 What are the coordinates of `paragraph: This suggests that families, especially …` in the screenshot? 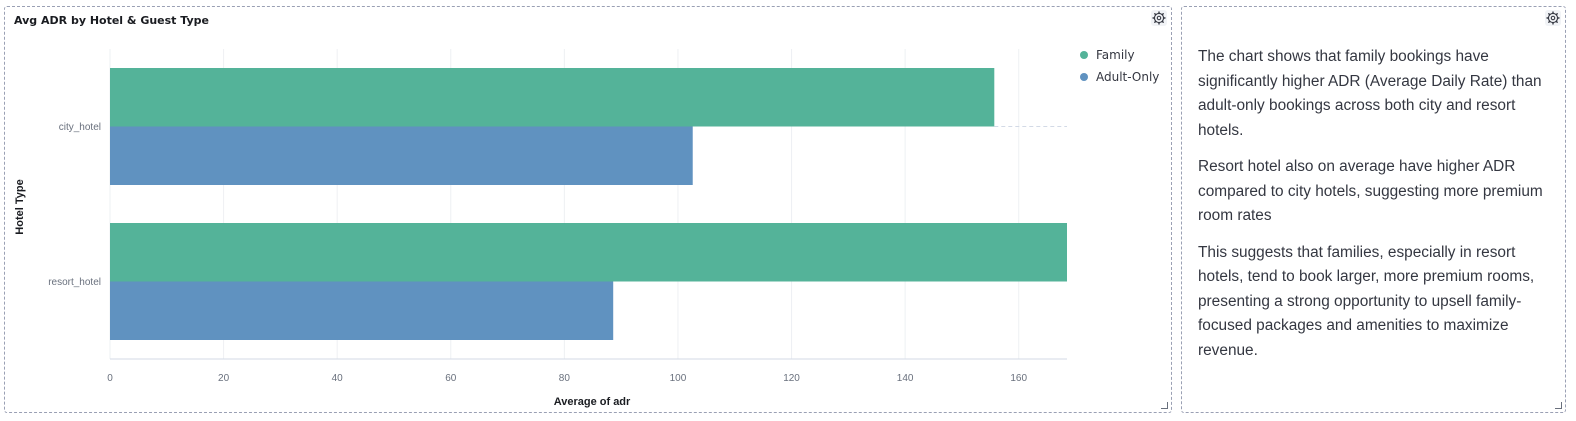 It's located at (1366, 301).